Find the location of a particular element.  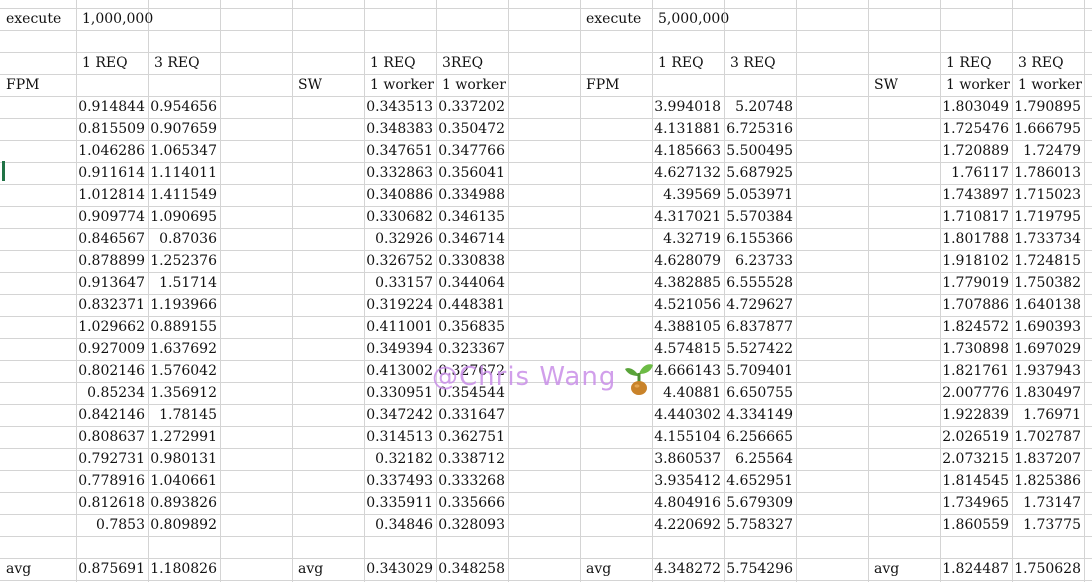

cell: 4.32719 is located at coordinates (692, 239).